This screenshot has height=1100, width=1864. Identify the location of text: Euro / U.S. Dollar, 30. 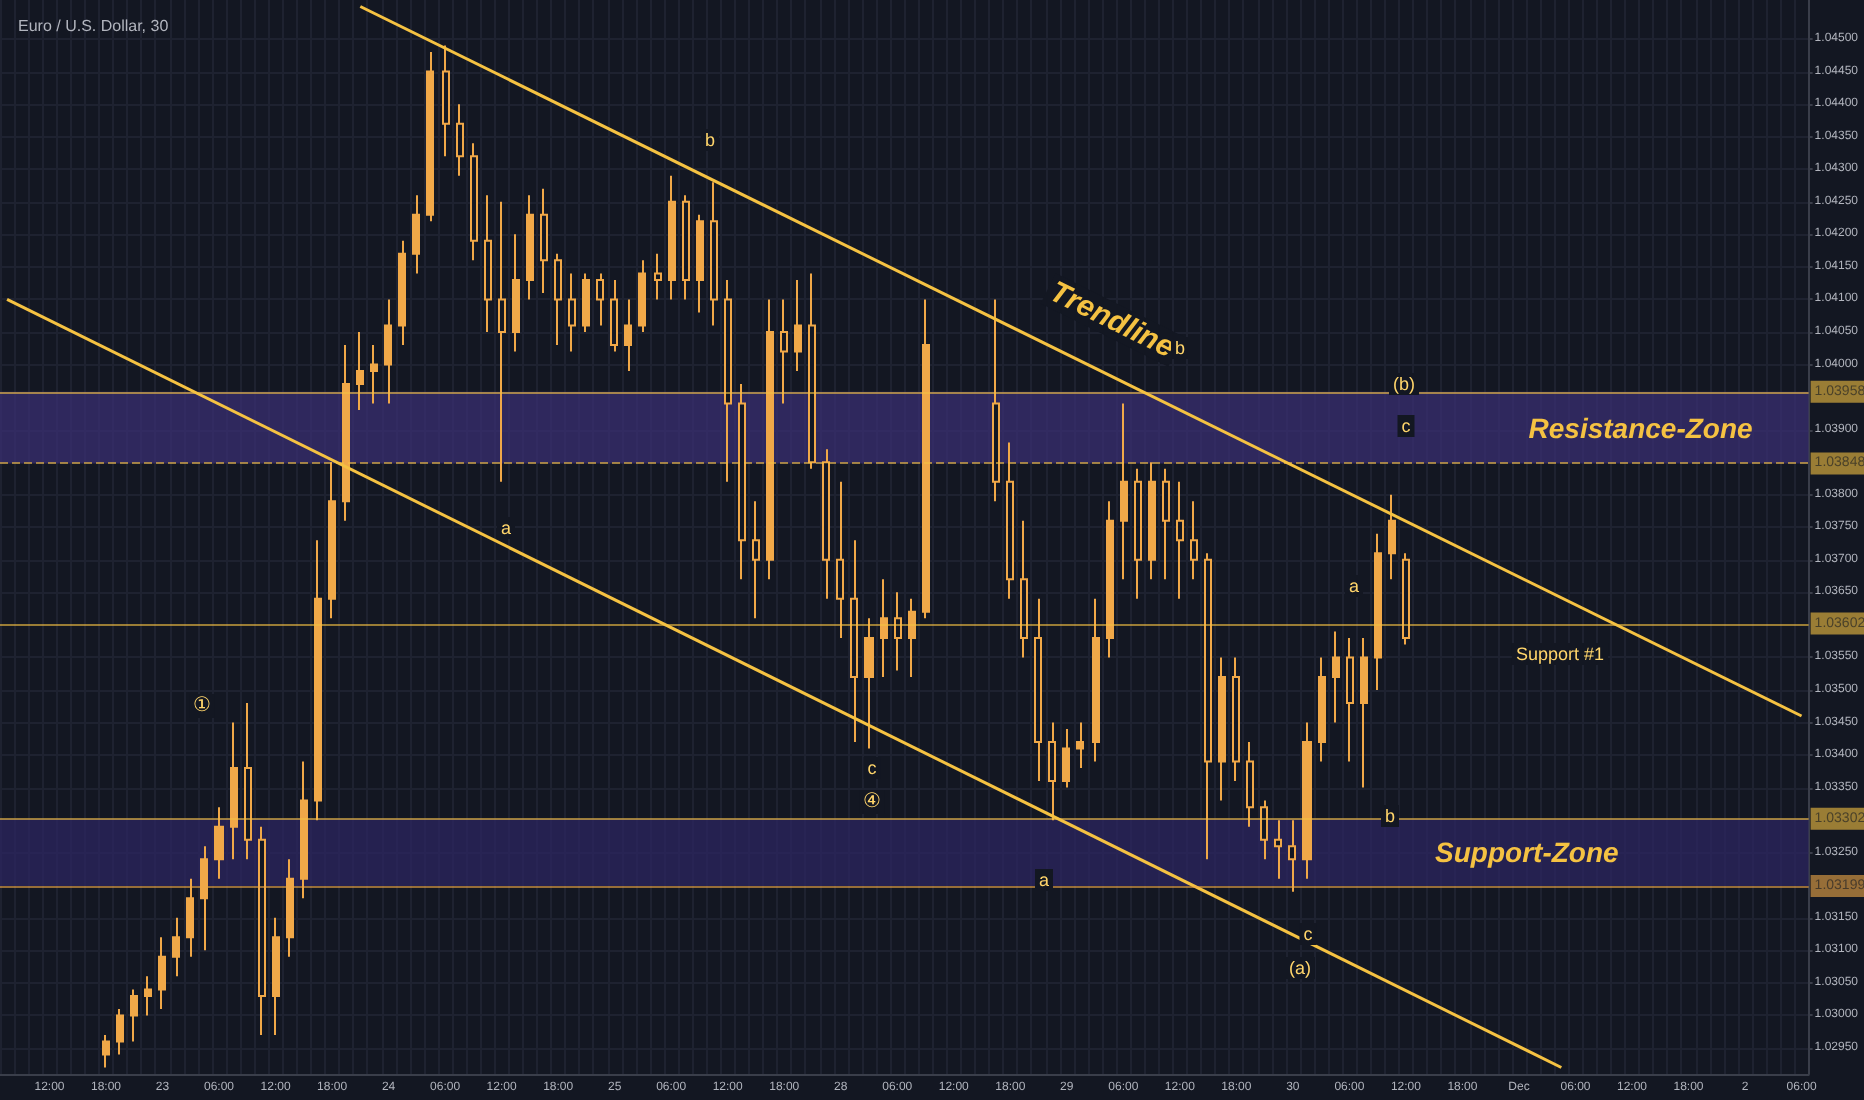
(94, 26).